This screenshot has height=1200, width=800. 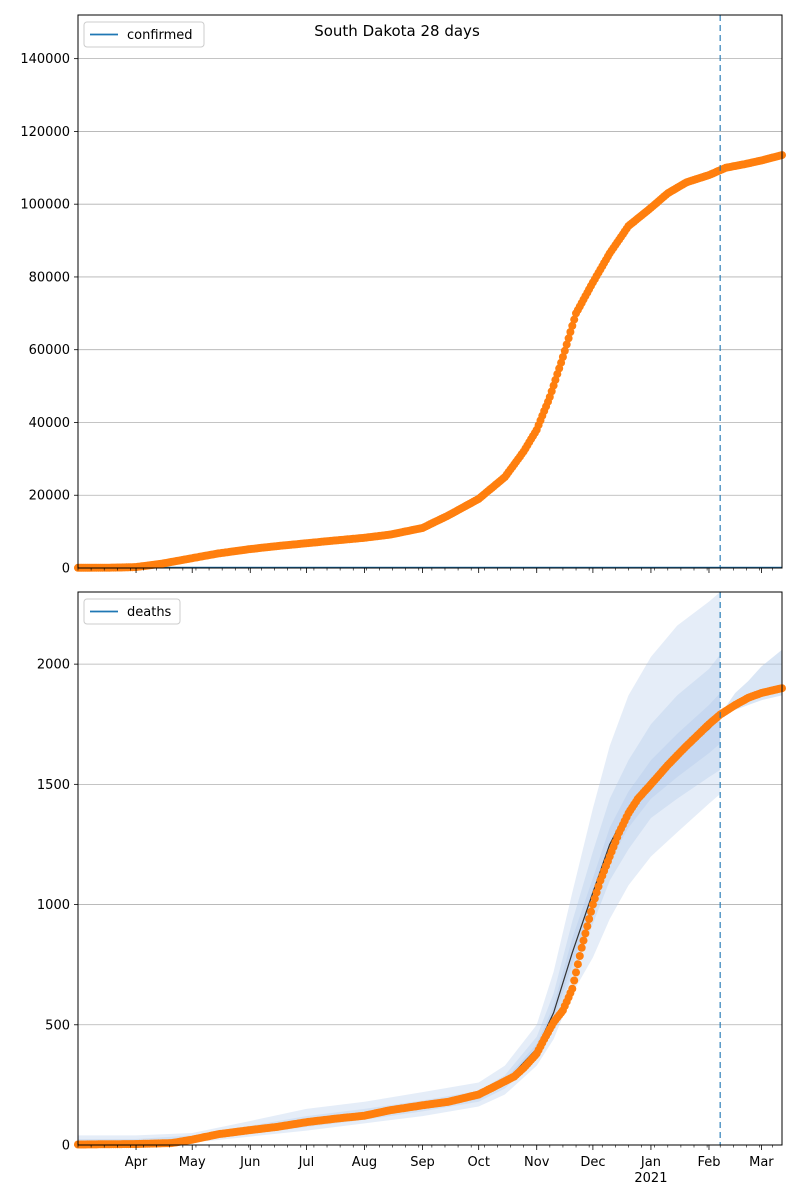 What do you see at coordinates (751, 682) in the screenshot?
I see `confidence-band-projection` at bounding box center [751, 682].